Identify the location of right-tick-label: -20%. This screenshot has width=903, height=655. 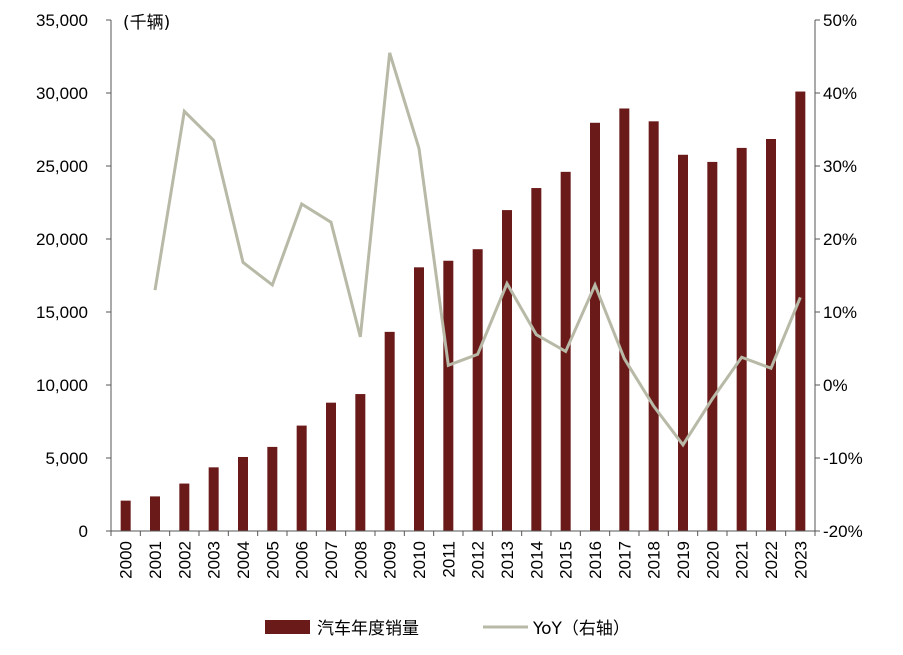
(843, 531).